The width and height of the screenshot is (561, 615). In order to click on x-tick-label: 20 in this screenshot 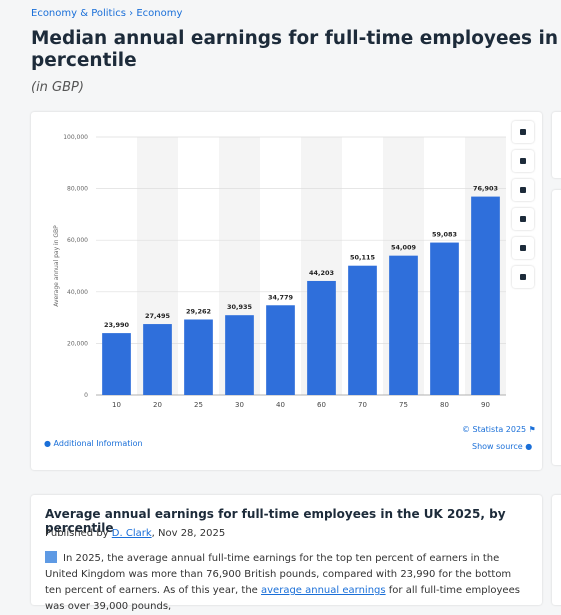, I will do `click(157, 405)`.